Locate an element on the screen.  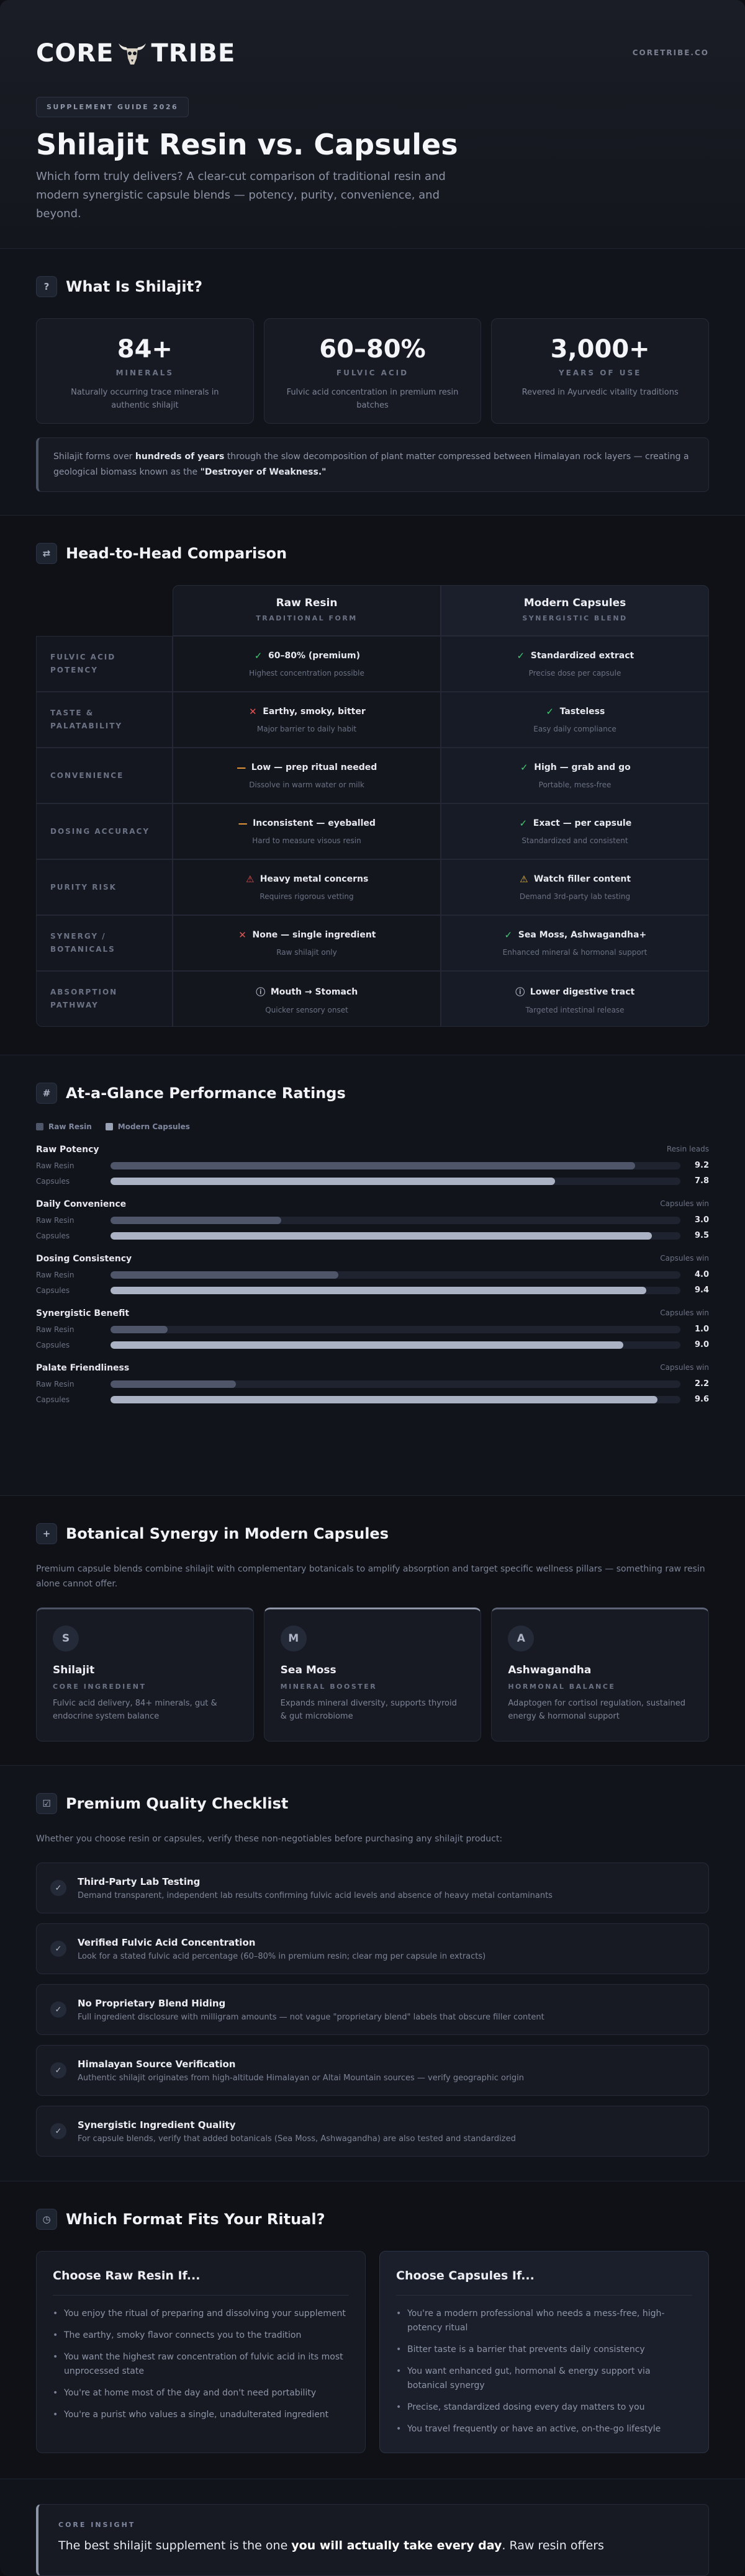
cell-value: None — single ingredient is located at coordinates (314, 935).